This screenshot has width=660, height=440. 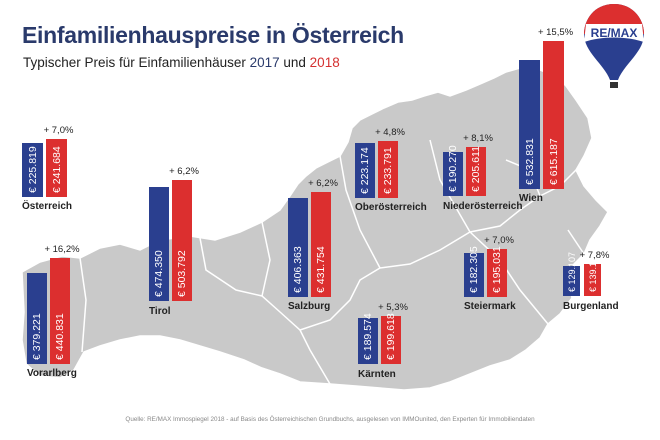 I want to click on bar-value-label: € 129.107, so click(x=571, y=271).